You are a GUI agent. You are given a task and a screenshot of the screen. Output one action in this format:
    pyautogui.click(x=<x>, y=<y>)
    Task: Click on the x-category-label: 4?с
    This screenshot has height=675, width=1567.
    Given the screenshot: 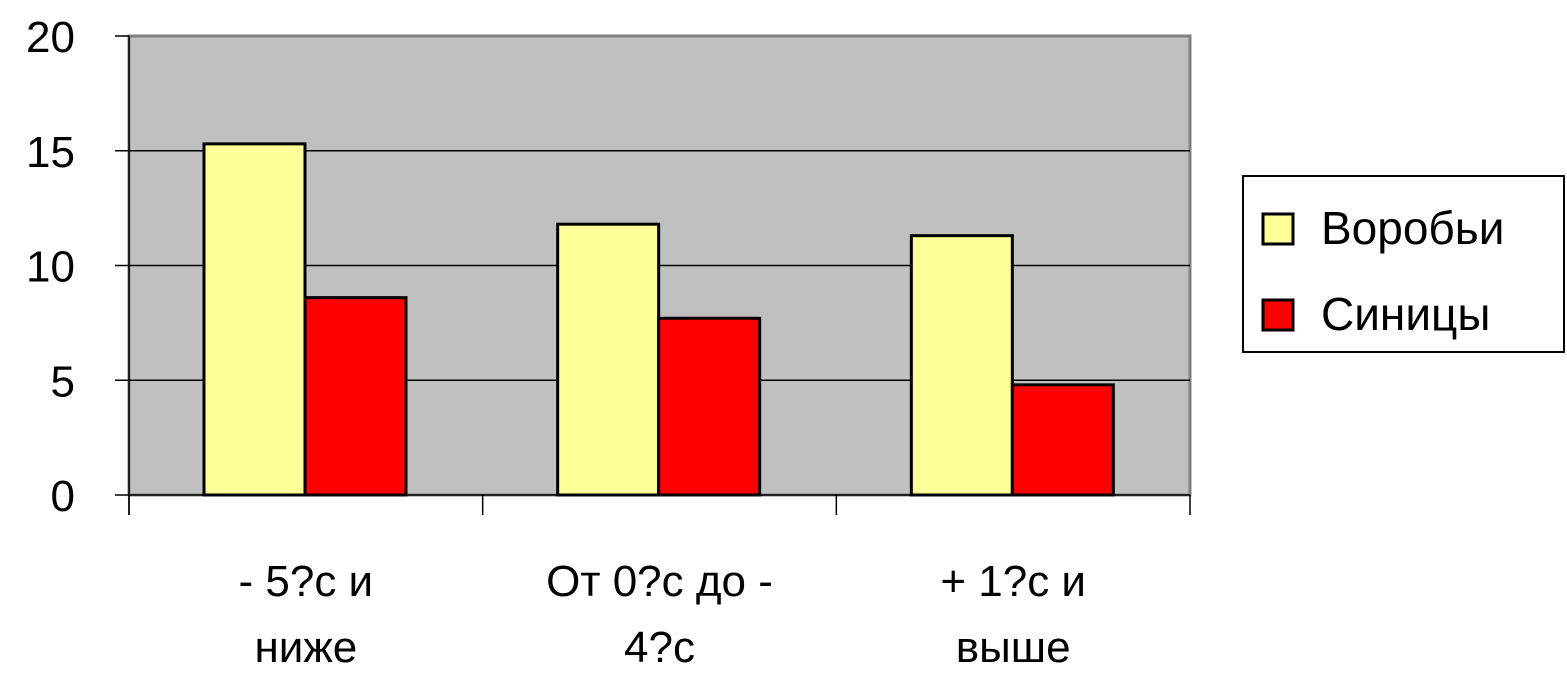 What is the action you would take?
    pyautogui.click(x=659, y=646)
    